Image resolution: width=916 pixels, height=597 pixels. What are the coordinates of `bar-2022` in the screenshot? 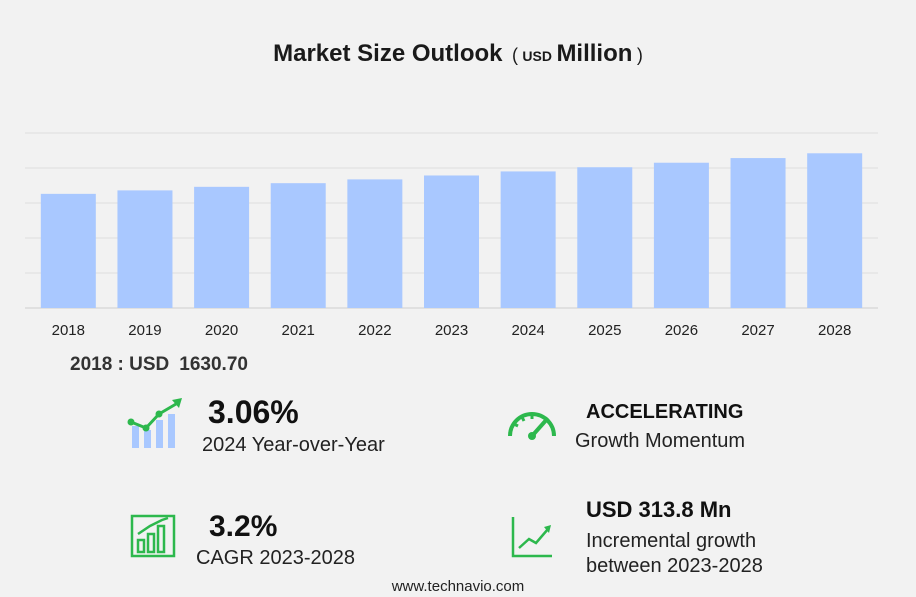 It's located at (375, 243).